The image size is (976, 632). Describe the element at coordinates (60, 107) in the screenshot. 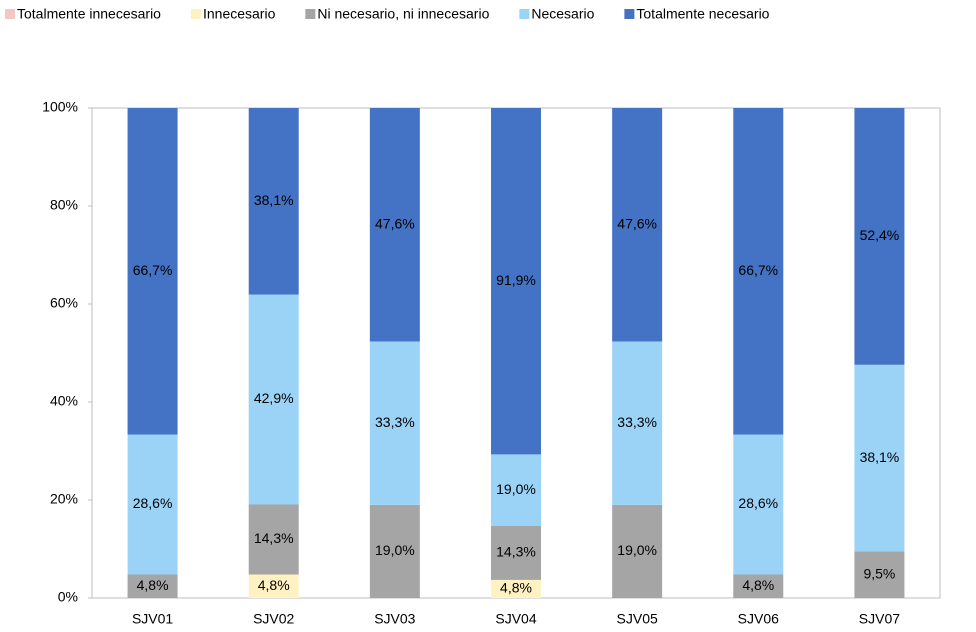

I see `y-tick-label: 100%` at that location.